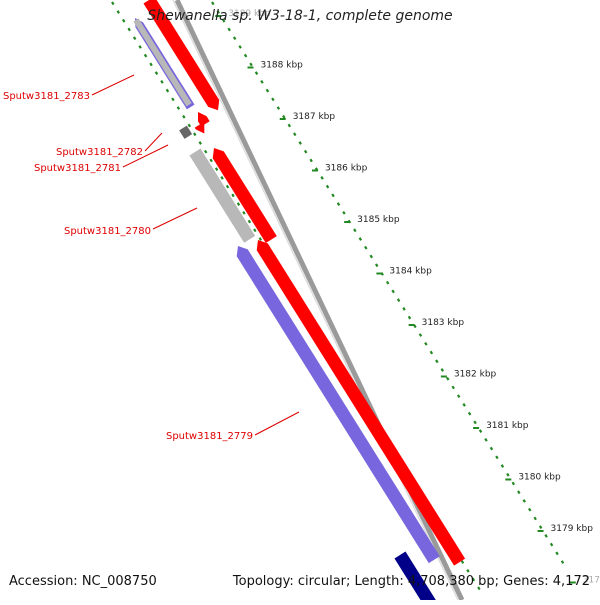 This screenshot has height=605, width=600. I want to click on reverse-gene-bar, so click(416, 578).